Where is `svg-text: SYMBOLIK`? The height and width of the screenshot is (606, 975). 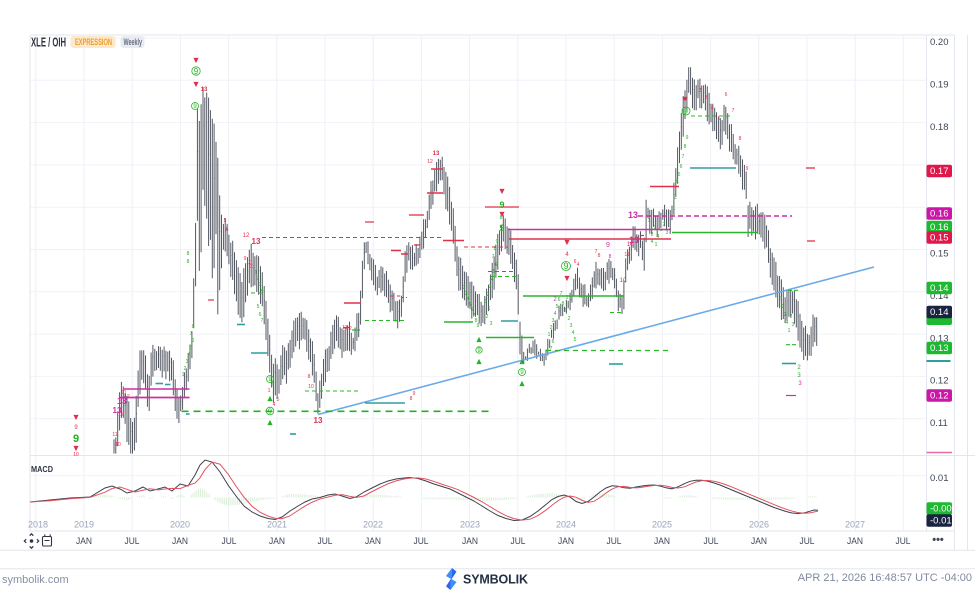 svg-text: SYMBOLIK is located at coordinates (495, 580).